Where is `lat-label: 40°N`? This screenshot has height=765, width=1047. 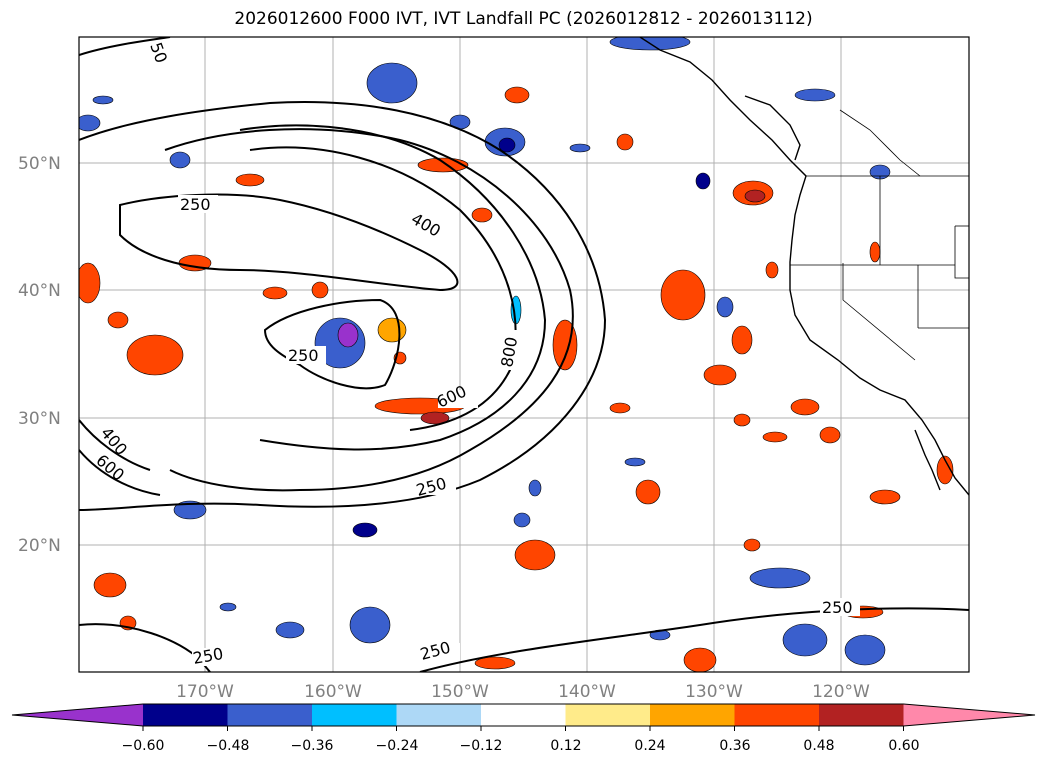 lat-label: 40°N is located at coordinates (39, 291).